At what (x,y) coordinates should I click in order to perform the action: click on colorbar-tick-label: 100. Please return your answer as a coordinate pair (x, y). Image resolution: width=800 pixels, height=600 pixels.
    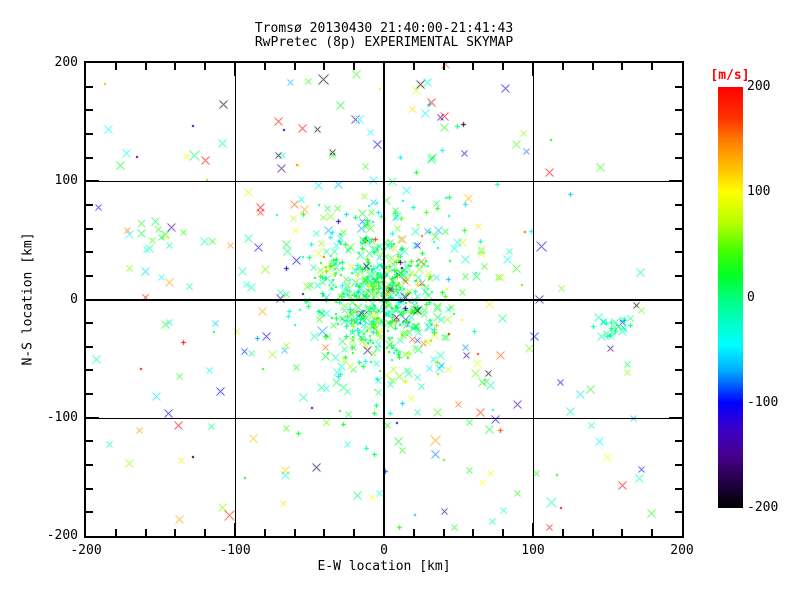
    Looking at the image, I should click on (759, 192).